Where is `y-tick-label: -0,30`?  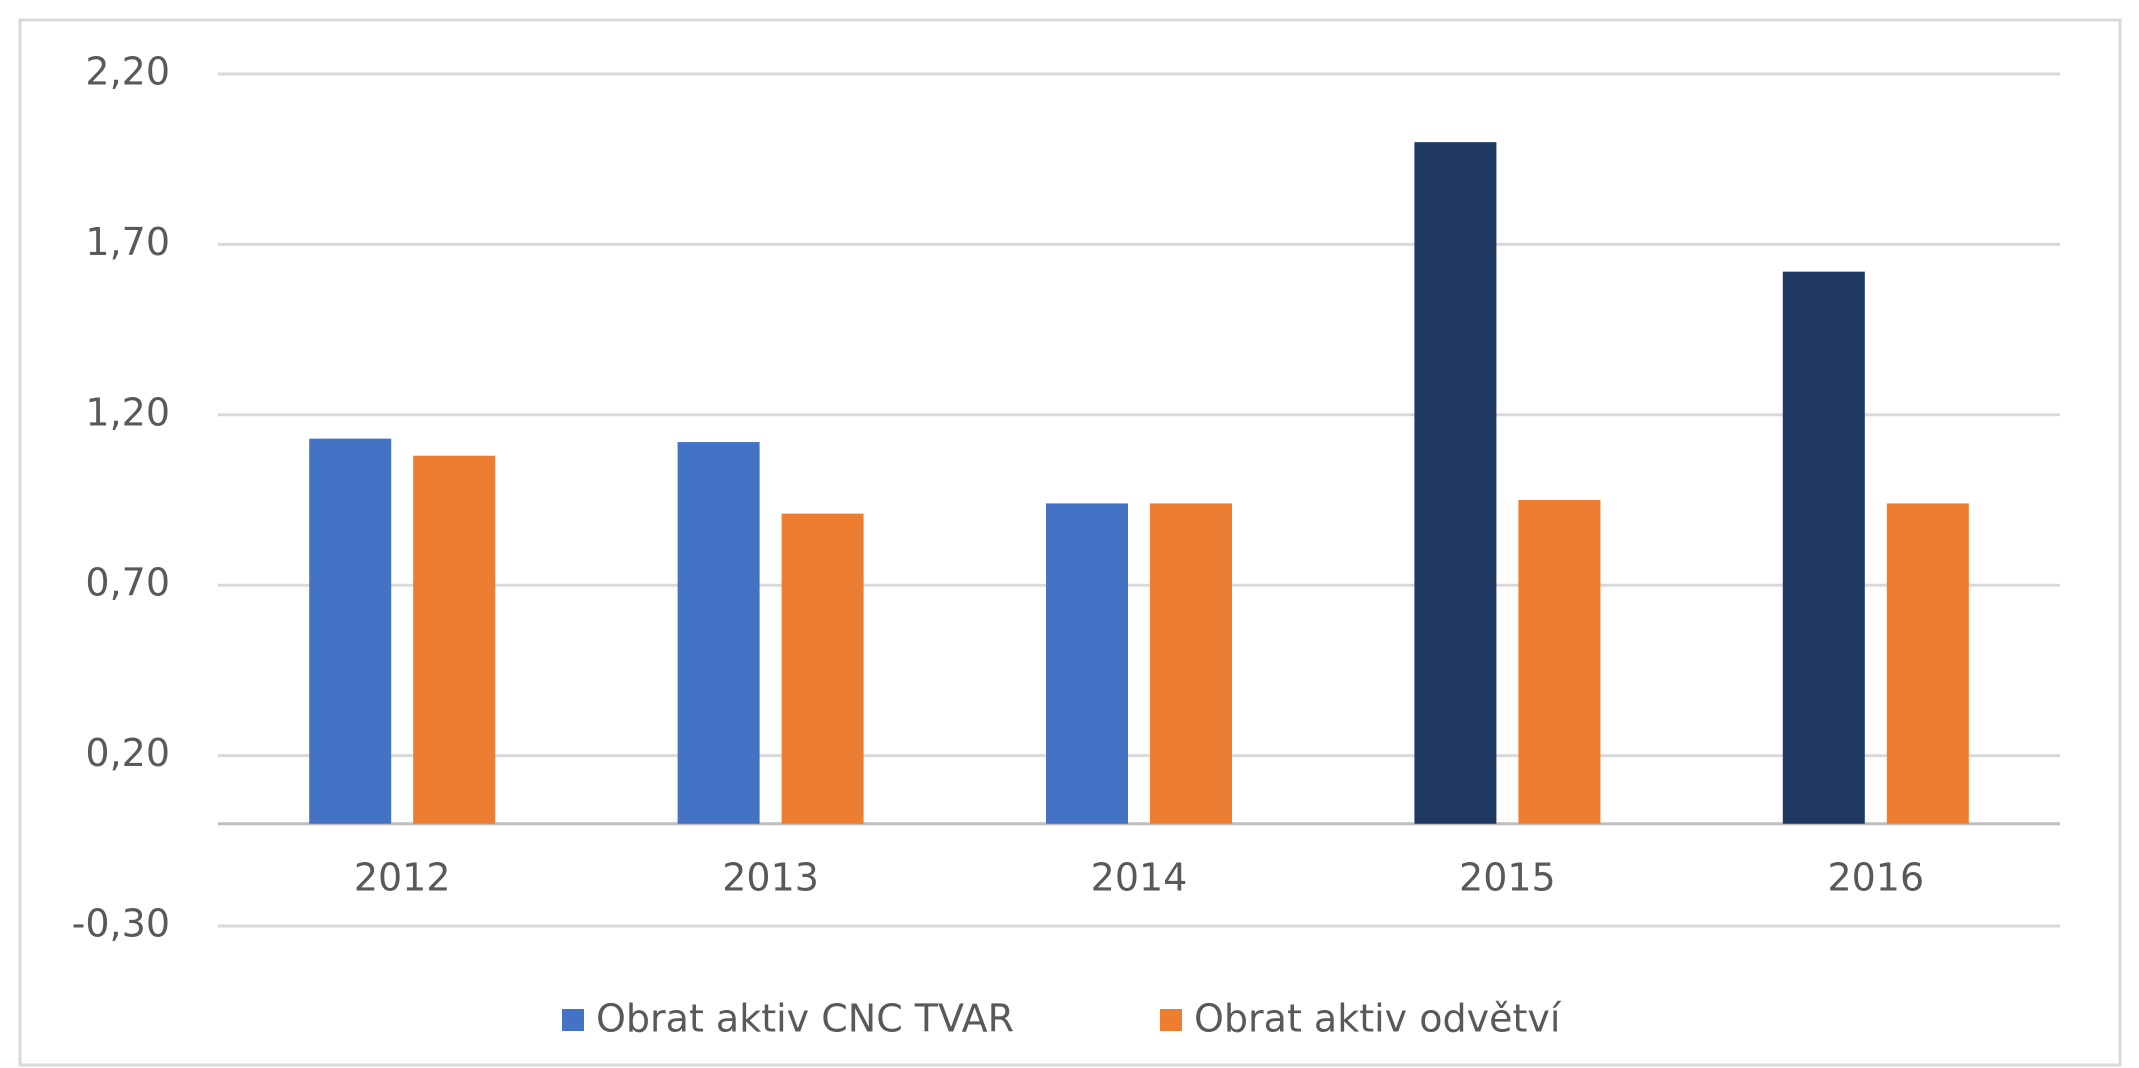
y-tick-label: -0,30 is located at coordinates (121, 924).